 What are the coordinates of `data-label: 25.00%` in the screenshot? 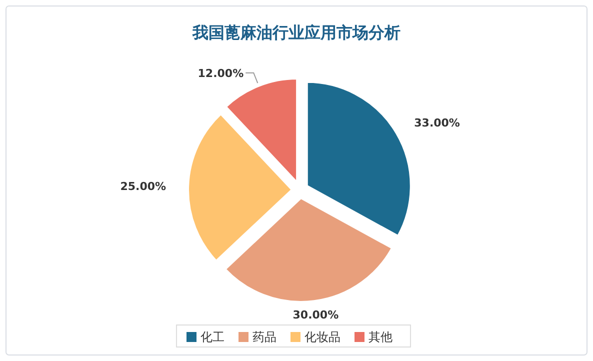 It's located at (143, 186).